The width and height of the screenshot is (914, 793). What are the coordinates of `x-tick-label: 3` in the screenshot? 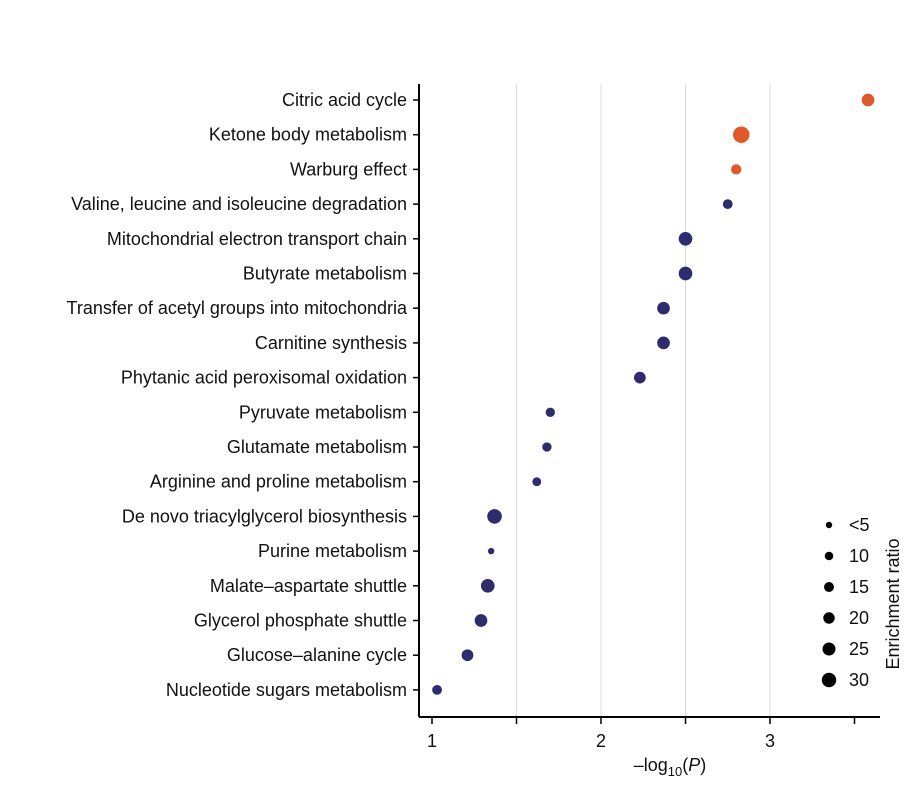 It's located at (770, 741).